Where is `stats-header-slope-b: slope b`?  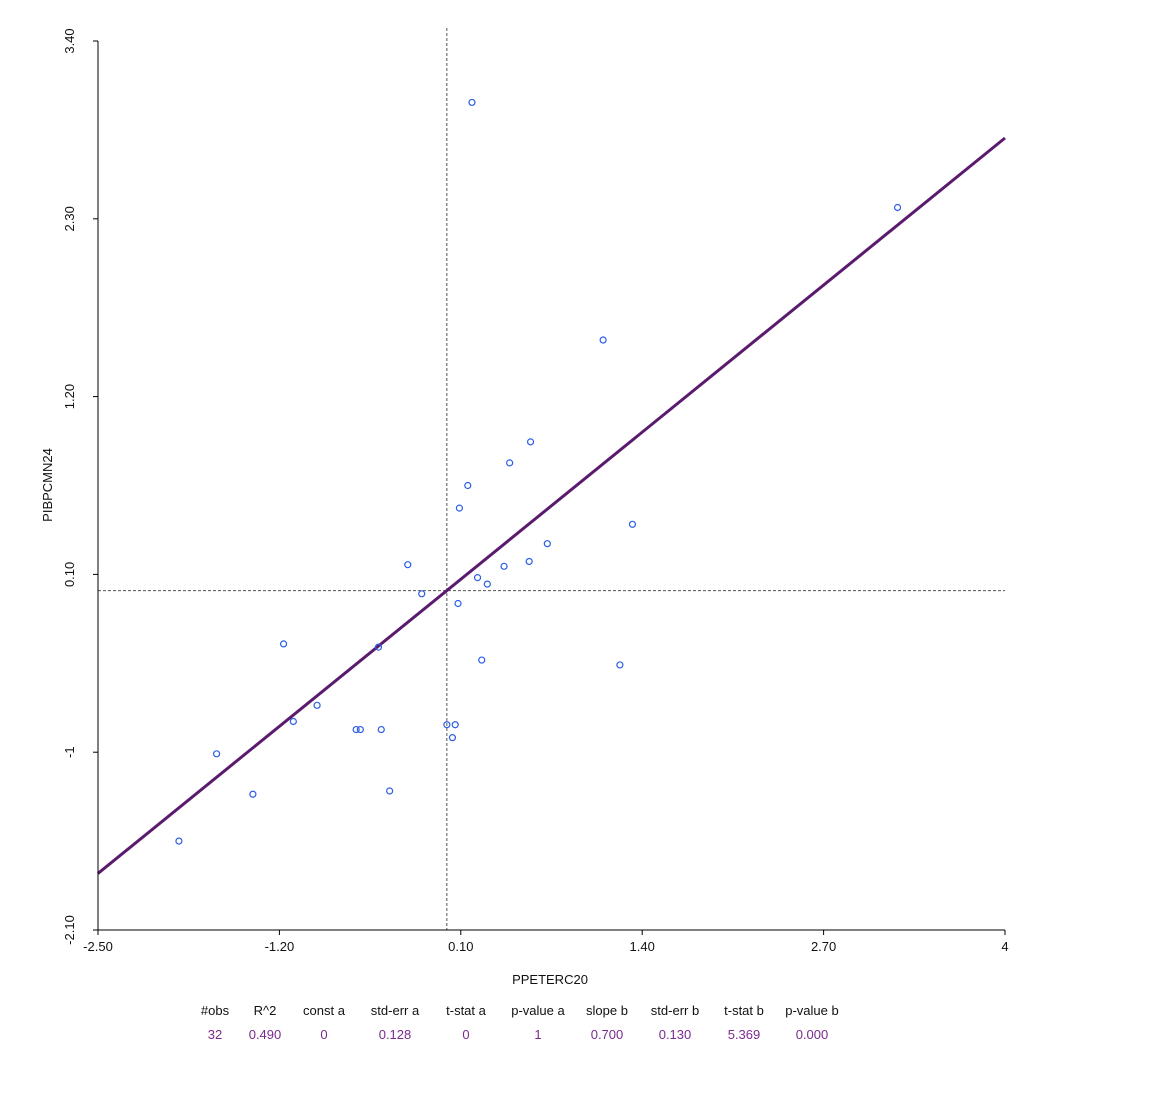
stats-header-slope-b: slope b is located at coordinates (607, 1010).